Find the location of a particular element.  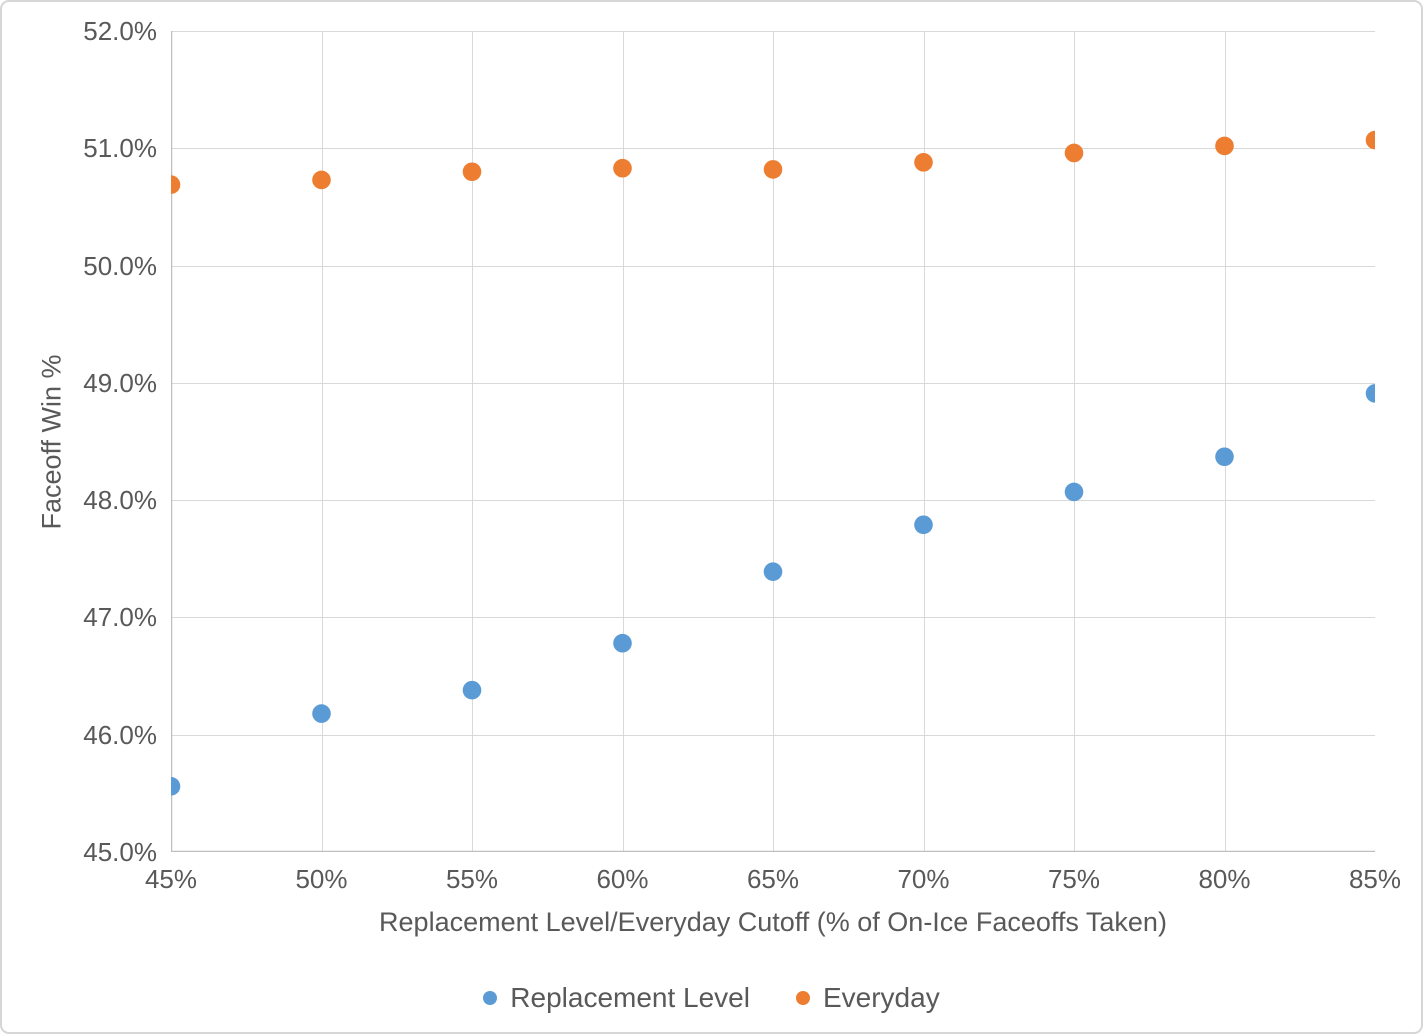

legend: Replacement Level Everyday is located at coordinates (711, 998).